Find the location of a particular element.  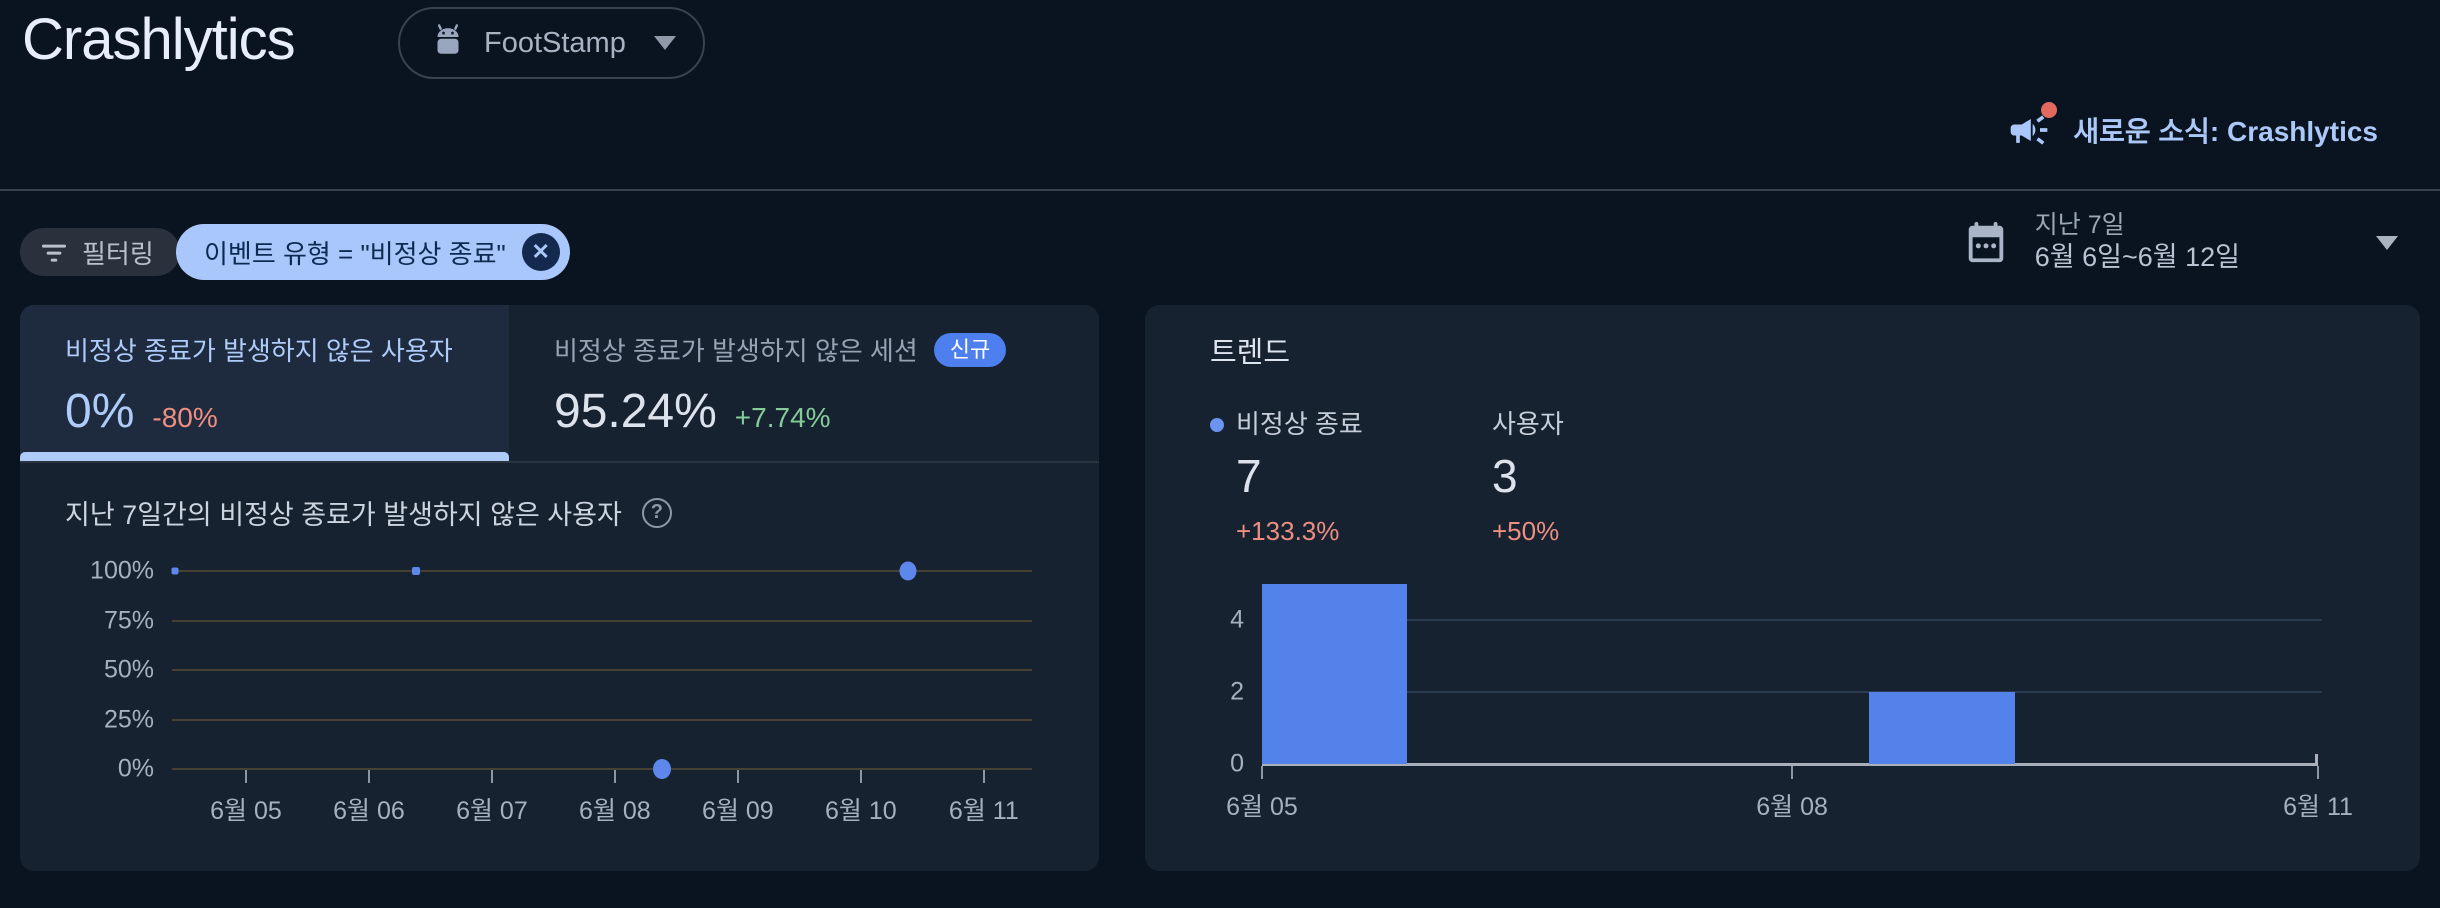

trend-bar-chart: 0 2 4 6월 05 6월 08 6월 11 is located at coordinates (1789, 702).